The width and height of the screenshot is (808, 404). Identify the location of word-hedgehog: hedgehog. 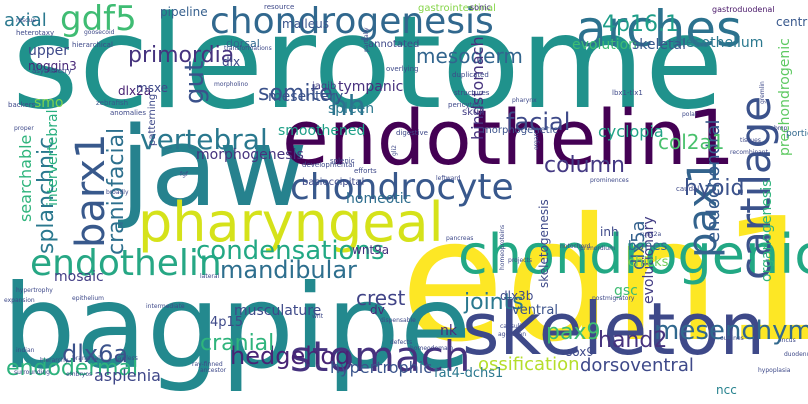
(290, 356).